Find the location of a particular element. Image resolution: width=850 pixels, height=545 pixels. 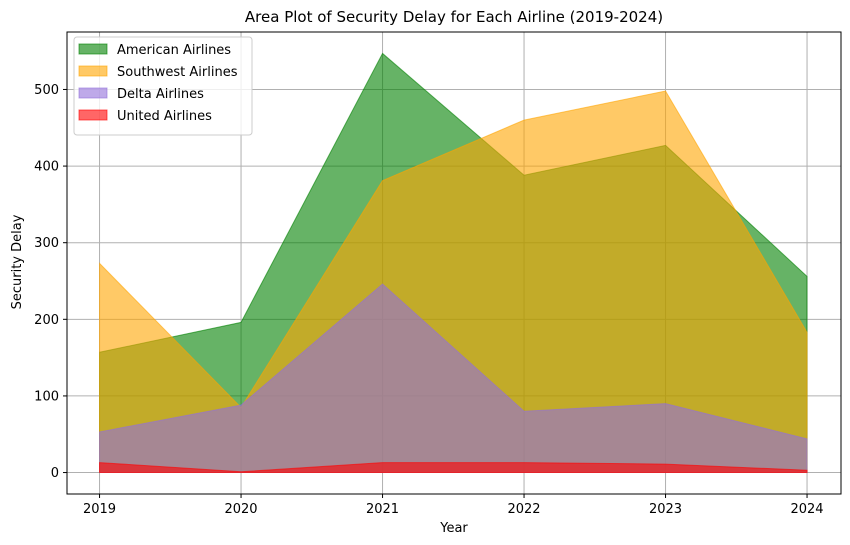

y-axis: 0 100 200 300 400 500 is located at coordinates (50, 282).